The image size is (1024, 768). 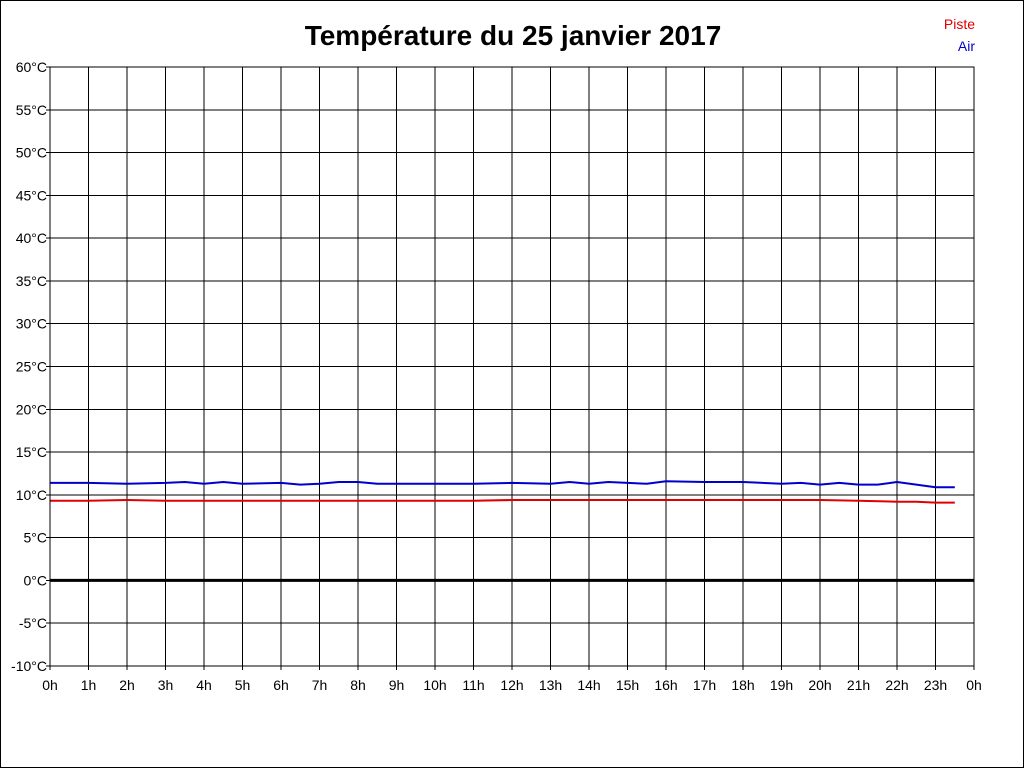 I want to click on x-tick-label: 2h, so click(x=127, y=685).